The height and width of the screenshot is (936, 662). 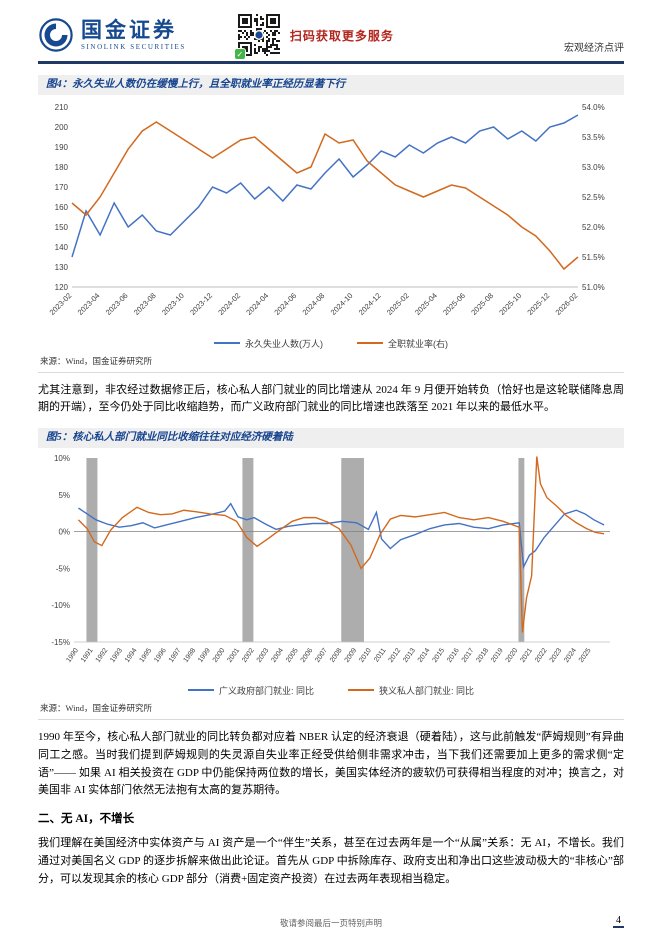 I want to click on page-number: 4, so click(x=618, y=921).